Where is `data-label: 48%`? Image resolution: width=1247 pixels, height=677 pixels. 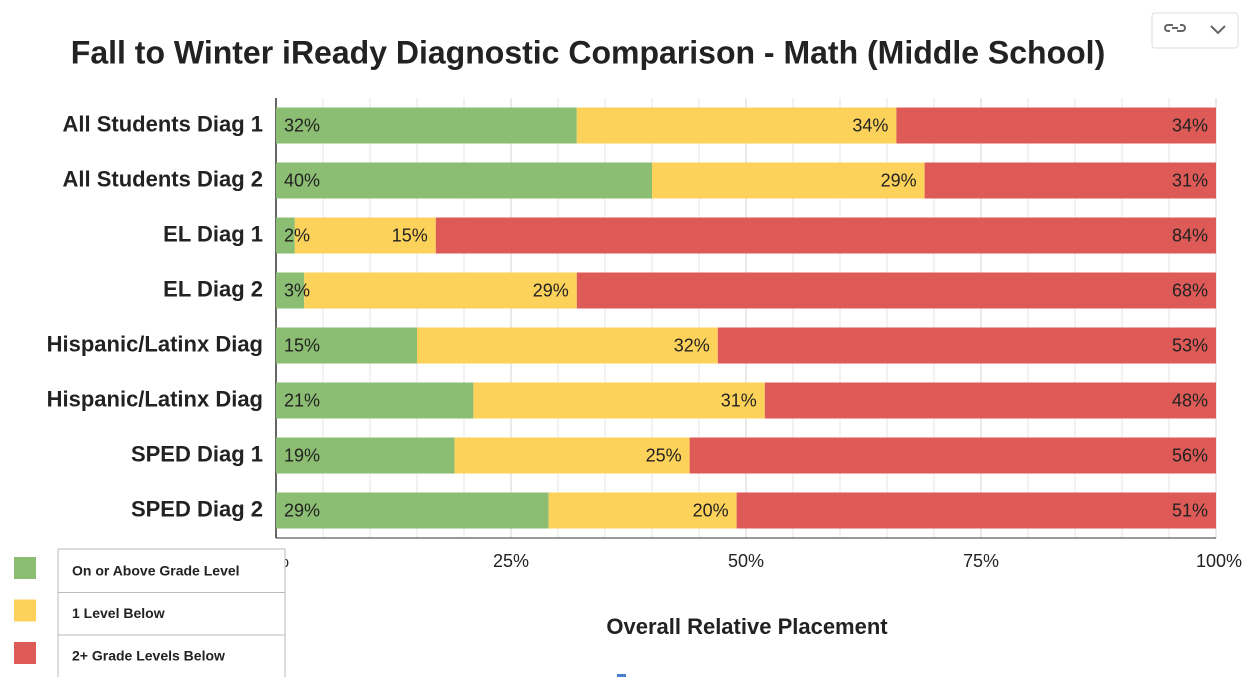 data-label: 48% is located at coordinates (1190, 400).